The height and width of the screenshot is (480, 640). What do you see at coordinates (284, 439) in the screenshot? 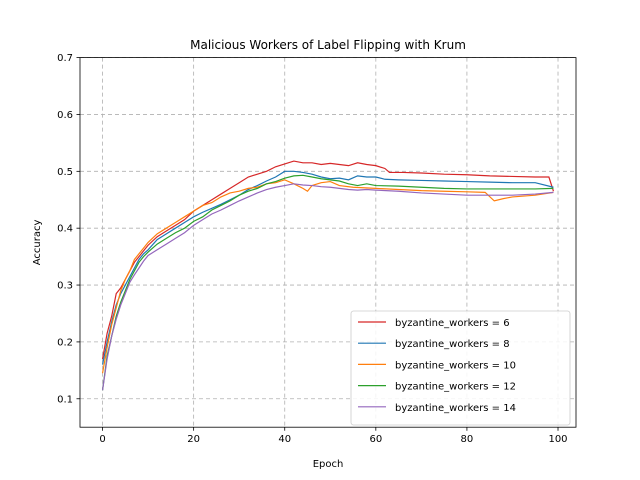
I see `x-tick-label: 40` at bounding box center [284, 439].